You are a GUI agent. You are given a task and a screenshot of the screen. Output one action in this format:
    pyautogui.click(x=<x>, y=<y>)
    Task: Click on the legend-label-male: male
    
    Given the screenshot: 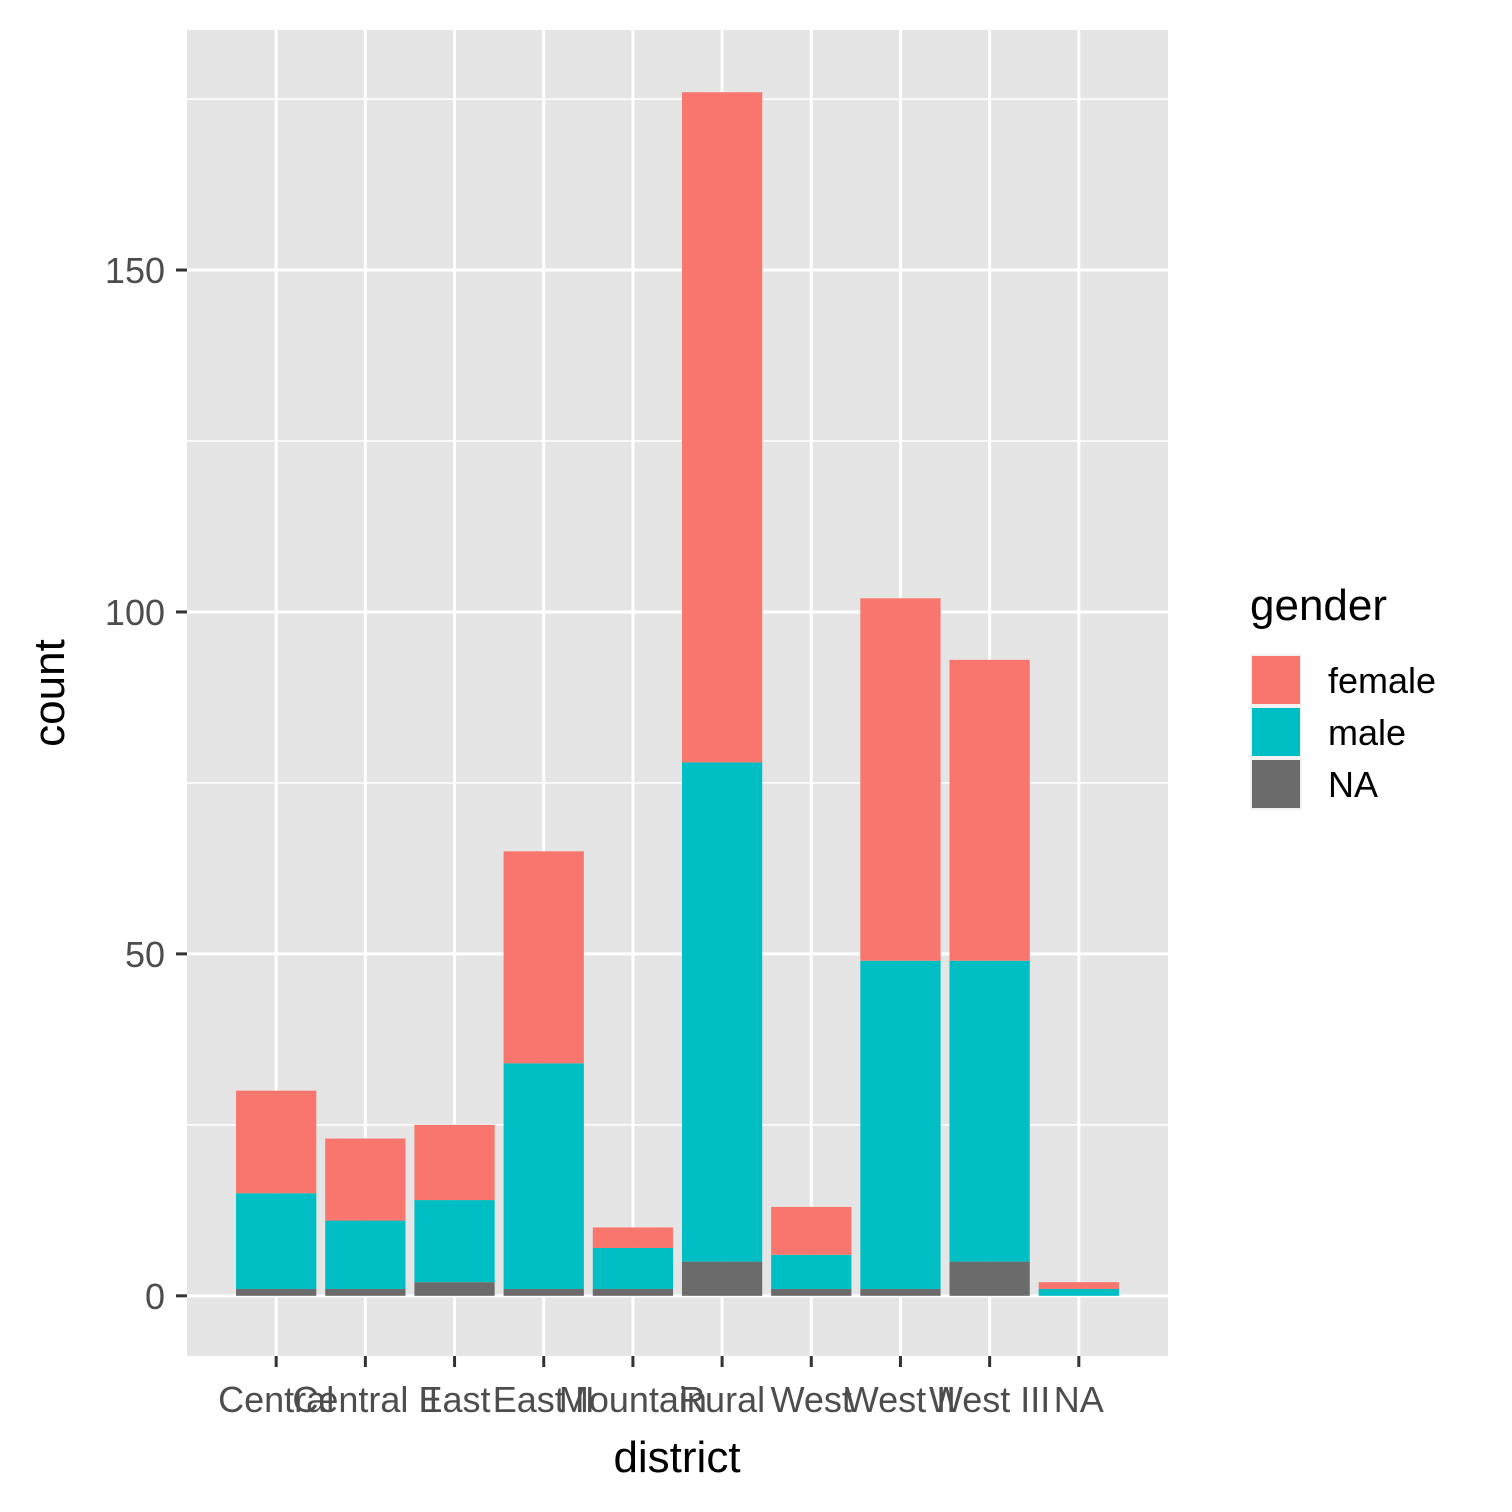 What is the action you would take?
    pyautogui.click(x=1367, y=732)
    